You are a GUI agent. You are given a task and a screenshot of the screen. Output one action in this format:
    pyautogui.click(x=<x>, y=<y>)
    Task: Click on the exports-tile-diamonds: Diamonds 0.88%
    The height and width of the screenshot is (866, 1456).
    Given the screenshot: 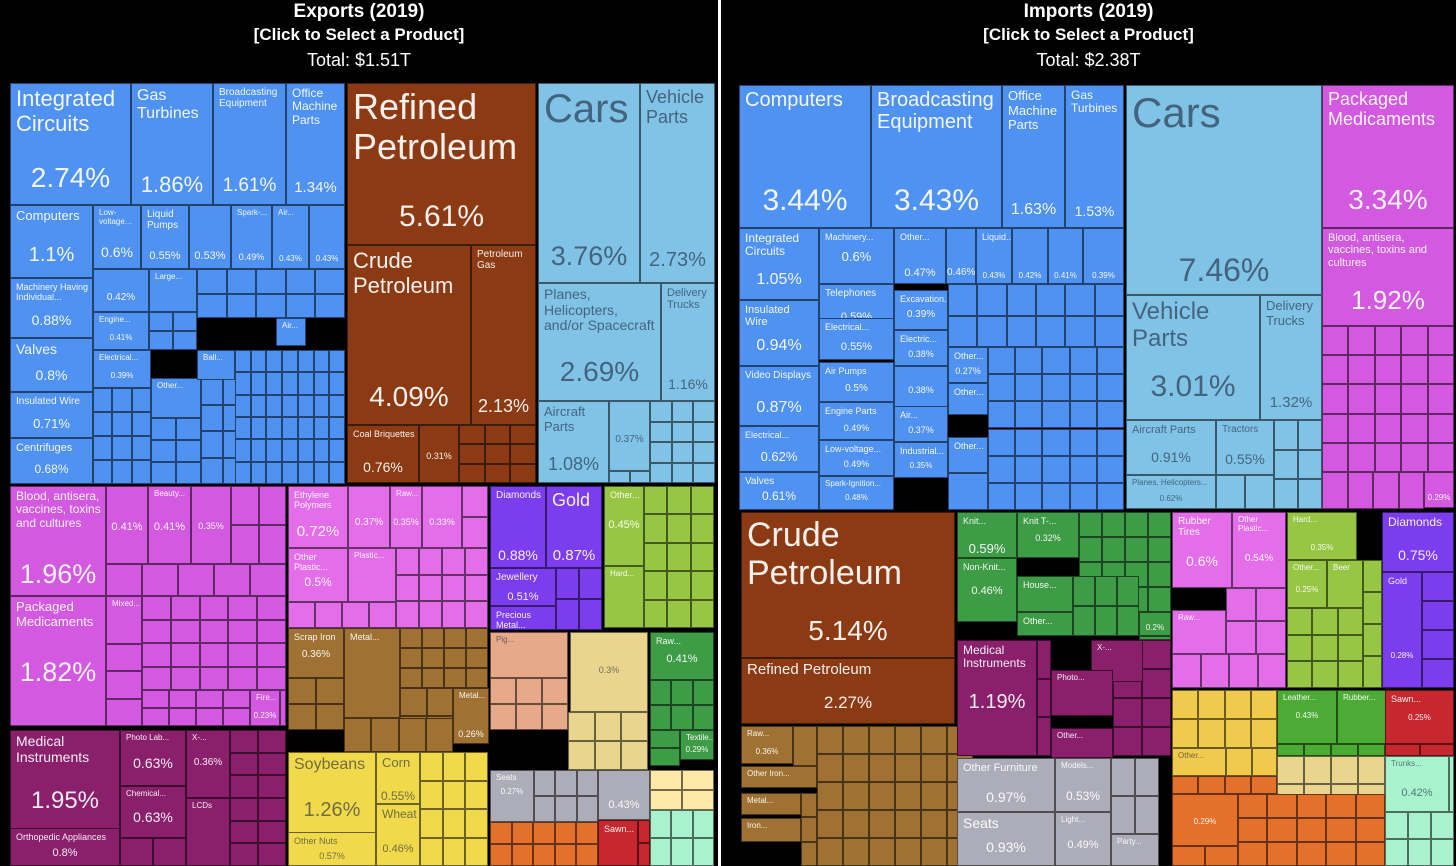 What is the action you would take?
    pyautogui.click(x=518, y=527)
    